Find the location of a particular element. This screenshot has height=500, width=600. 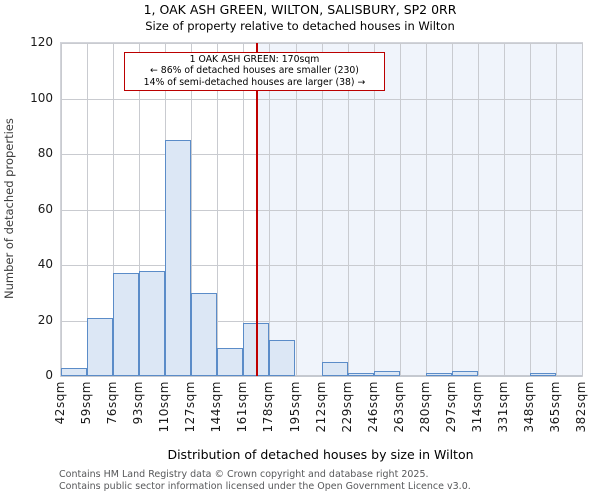

x-tick-label: 42sqm is located at coordinates (60, 403).